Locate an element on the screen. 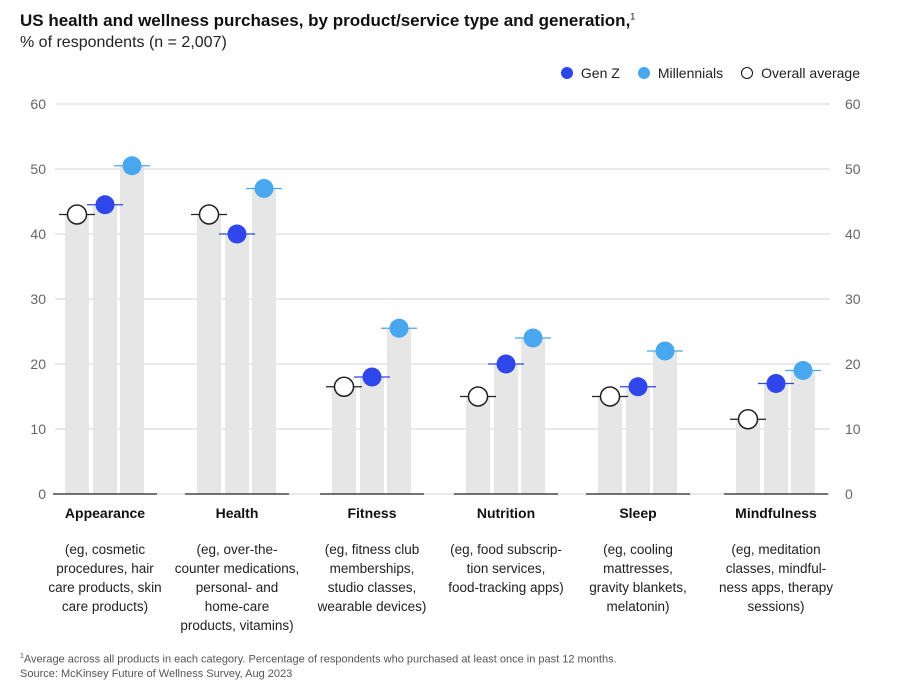 This screenshot has height=687, width=897. footnote-marker: 1 is located at coordinates (22, 656).